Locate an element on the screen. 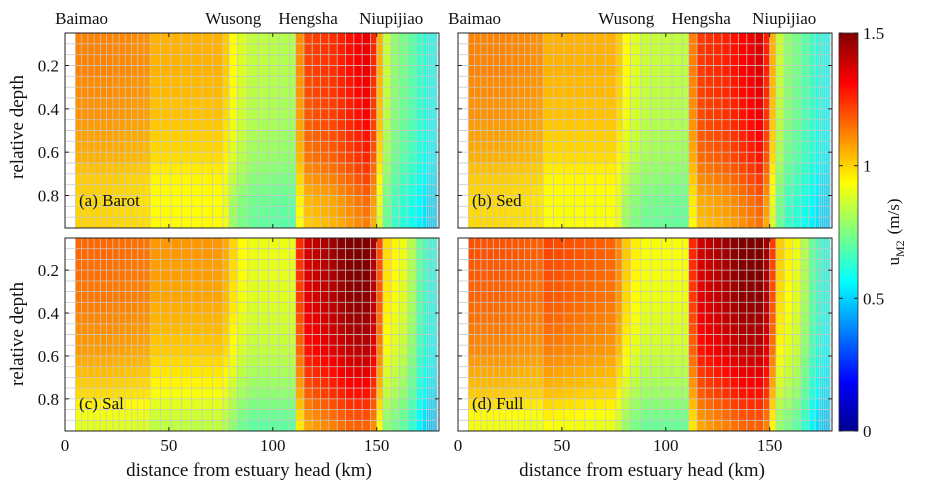  colorbar-label-unit: (m/s) is located at coordinates (893, 216).